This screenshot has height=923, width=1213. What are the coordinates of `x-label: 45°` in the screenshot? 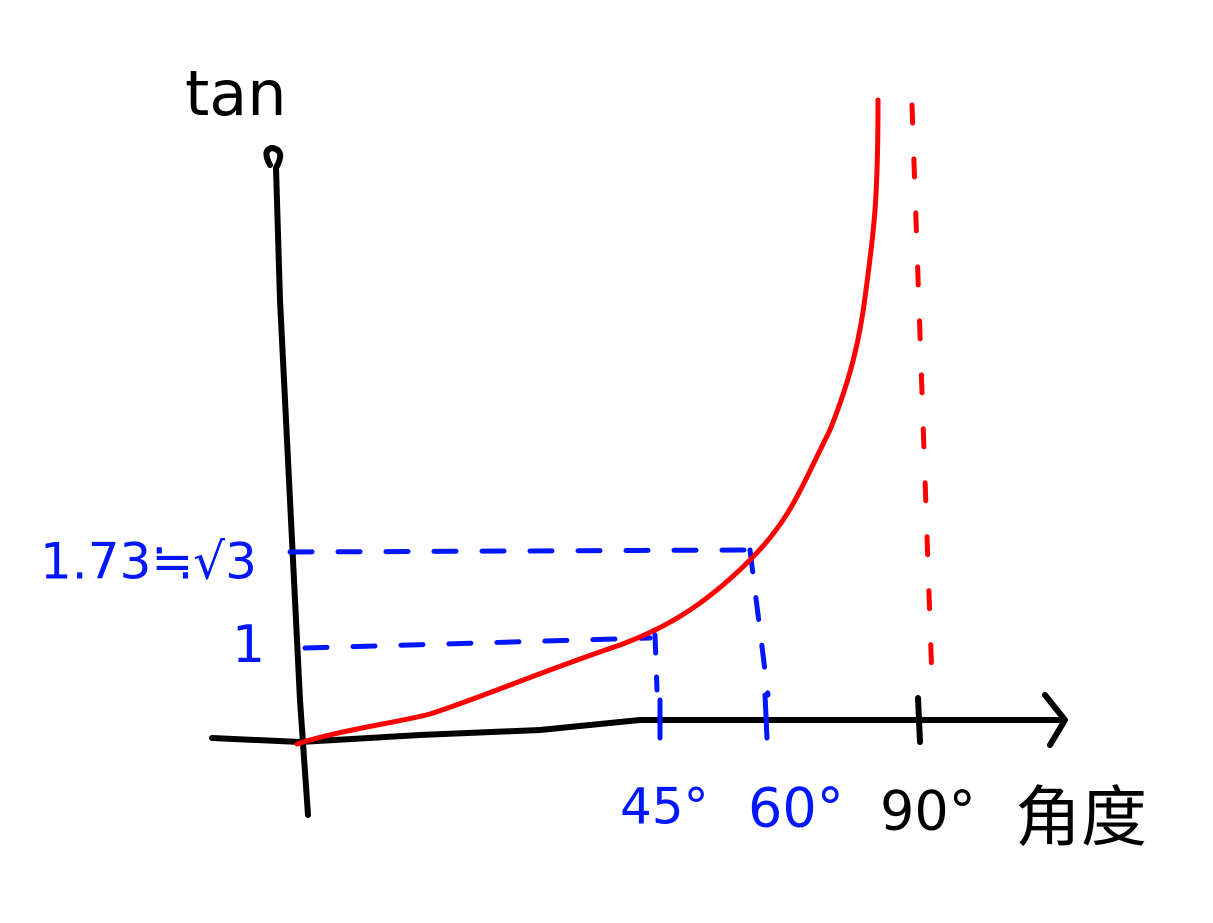 It's located at (664, 807).